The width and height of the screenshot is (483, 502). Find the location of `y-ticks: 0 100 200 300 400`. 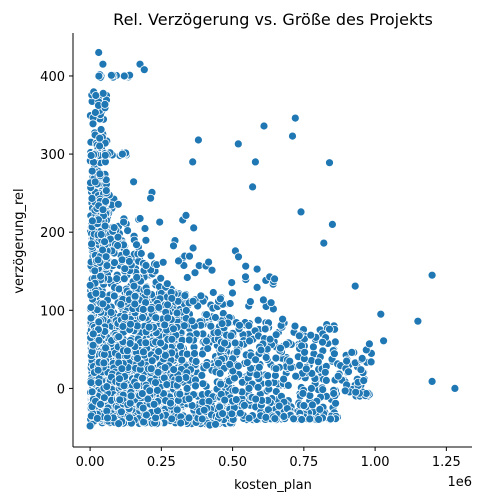

y-ticks: 0 100 200 300 400 is located at coordinates (56, 233).